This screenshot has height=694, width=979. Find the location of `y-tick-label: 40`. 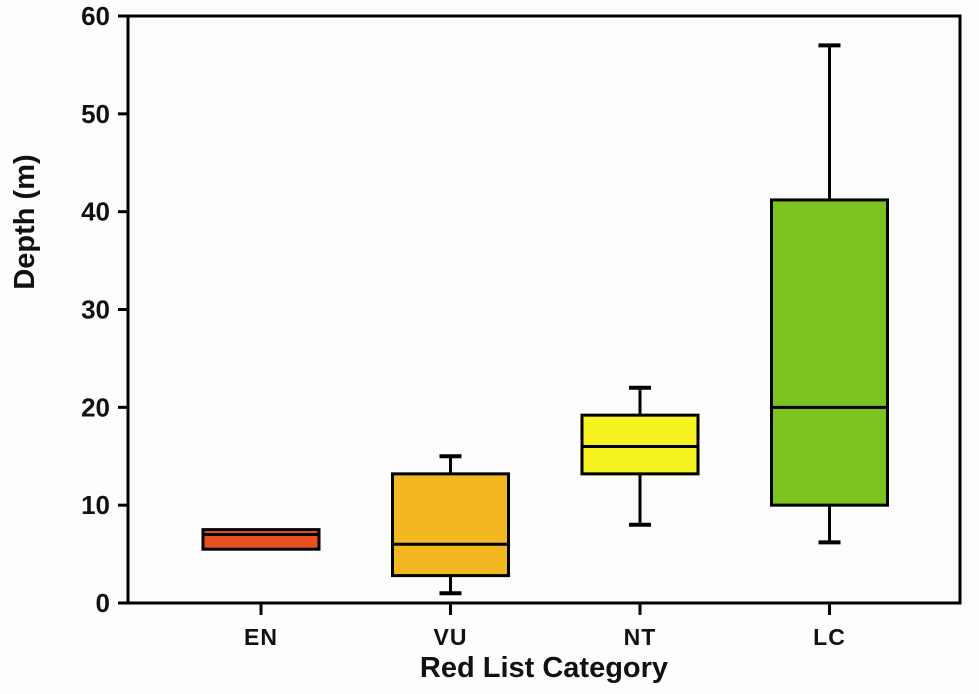

y-tick-label: 40 is located at coordinates (95, 212).